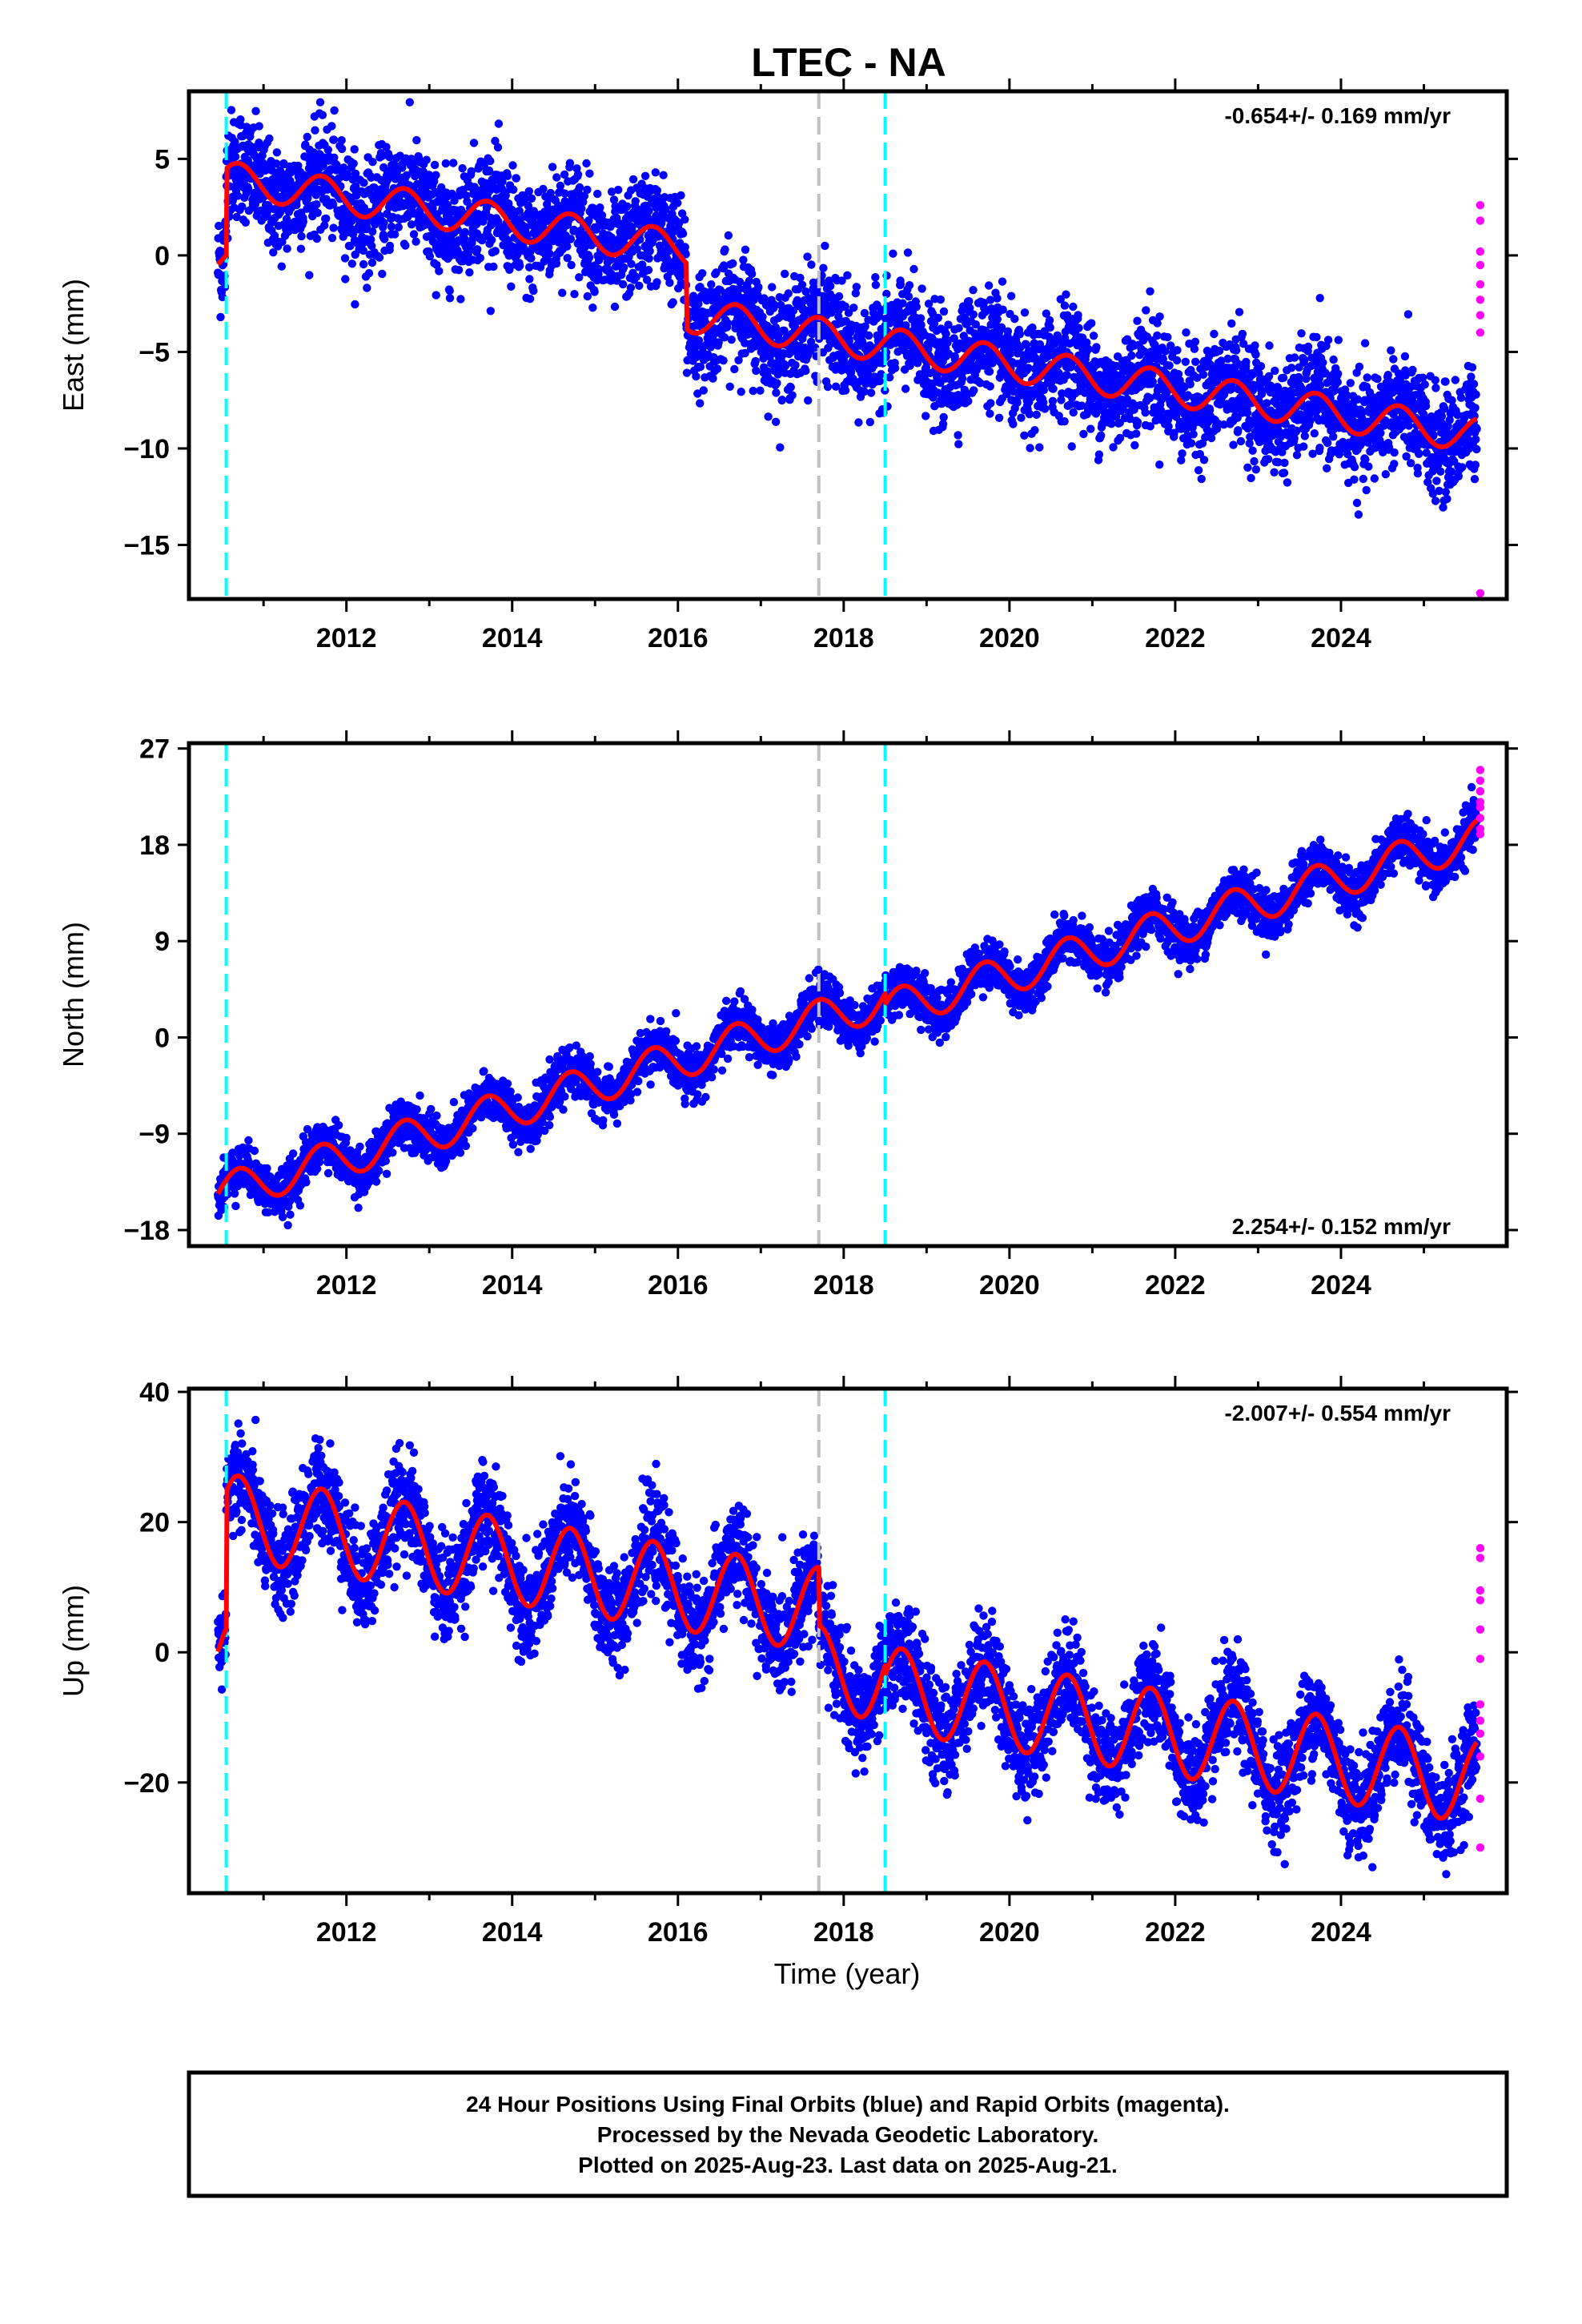 Image resolution: width=1582 pixels, height=2324 pixels. Describe the element at coordinates (1010, 638) in the screenshot. I see `x-tick-label: 2020` at that location.